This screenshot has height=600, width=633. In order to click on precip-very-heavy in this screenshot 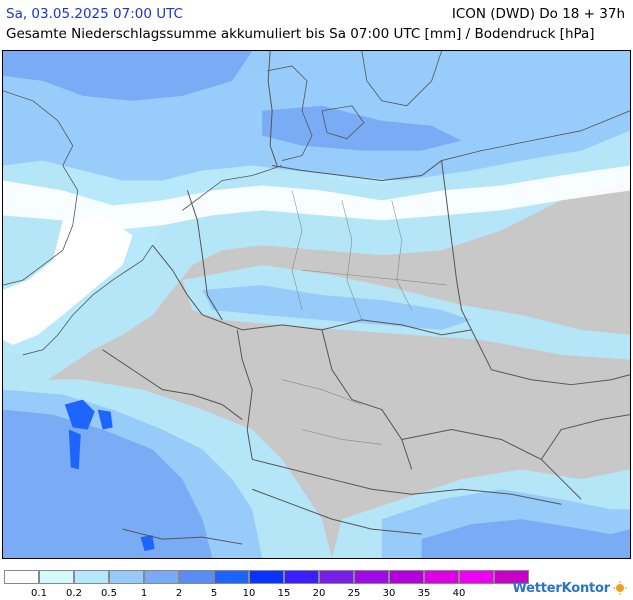, I will do `click(109, 475)`.